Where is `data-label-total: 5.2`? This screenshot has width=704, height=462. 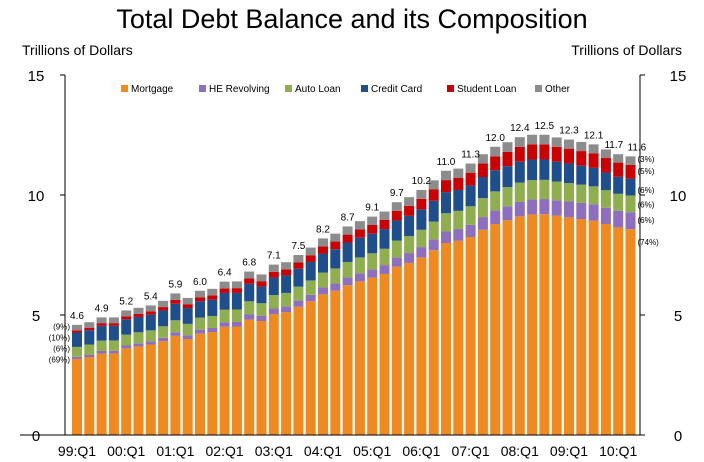 data-label-total: 5.2 is located at coordinates (126, 301).